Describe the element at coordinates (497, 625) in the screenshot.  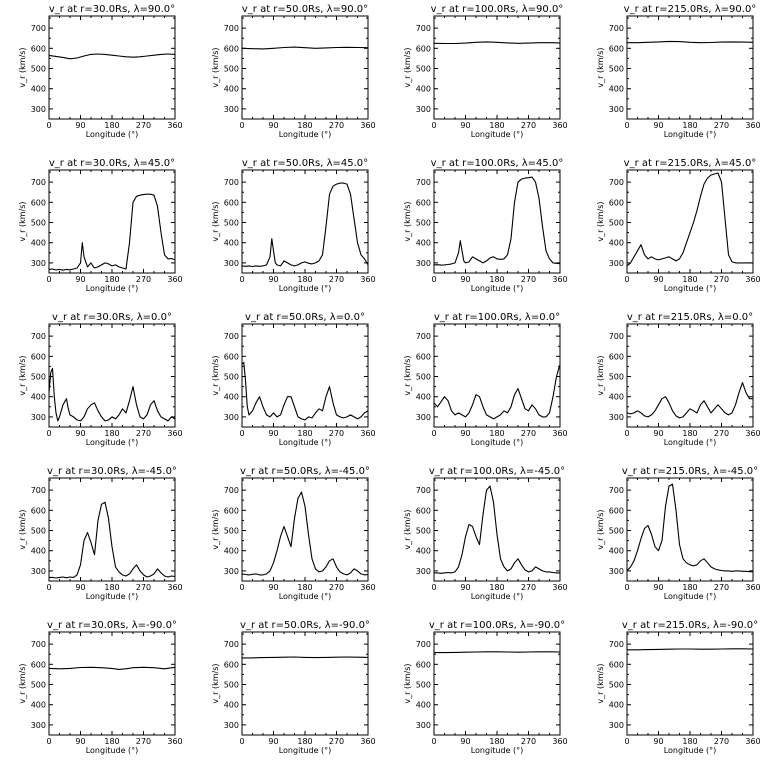
I see `panel-title: v_r at r=100.0Rs, λ=-90.0°` at that location.